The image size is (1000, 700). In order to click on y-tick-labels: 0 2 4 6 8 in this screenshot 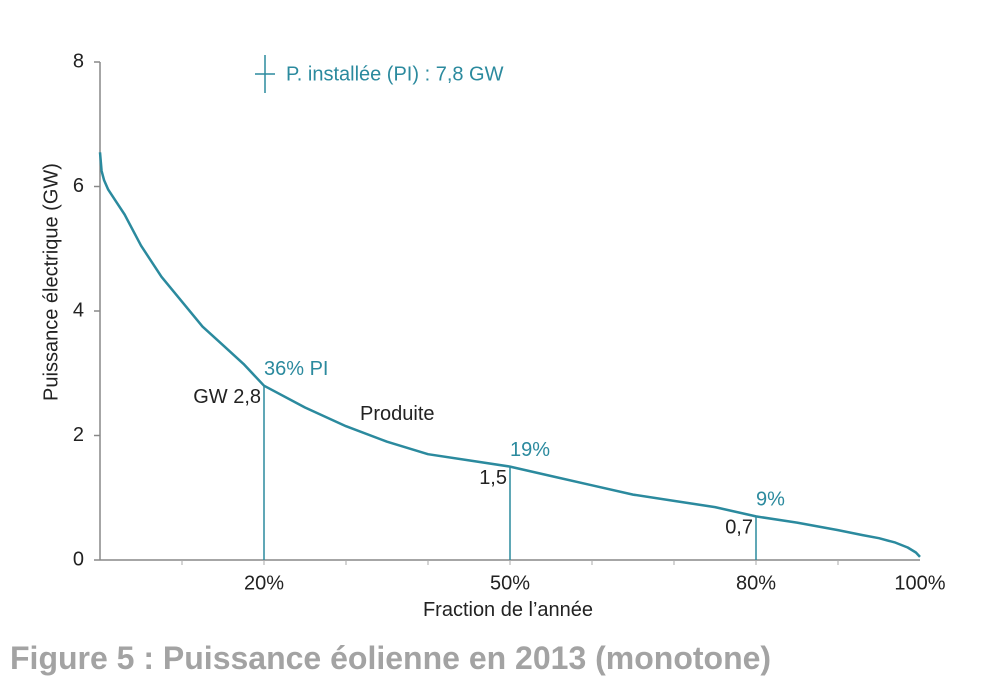, I will do `click(86, 310)`.